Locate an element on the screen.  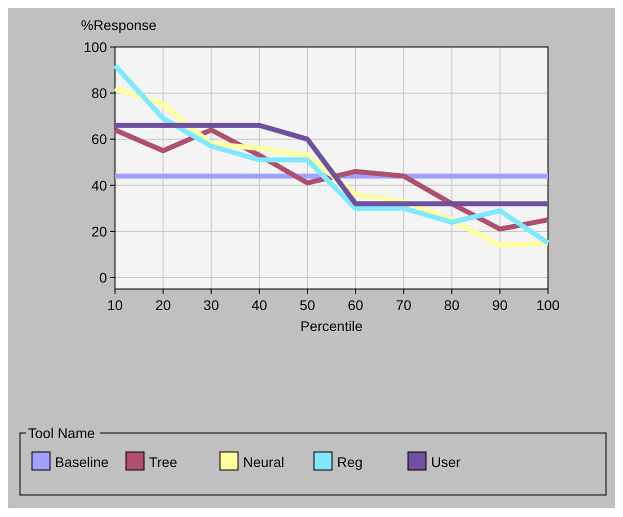
y-tick-label: 60 is located at coordinates (99, 139).